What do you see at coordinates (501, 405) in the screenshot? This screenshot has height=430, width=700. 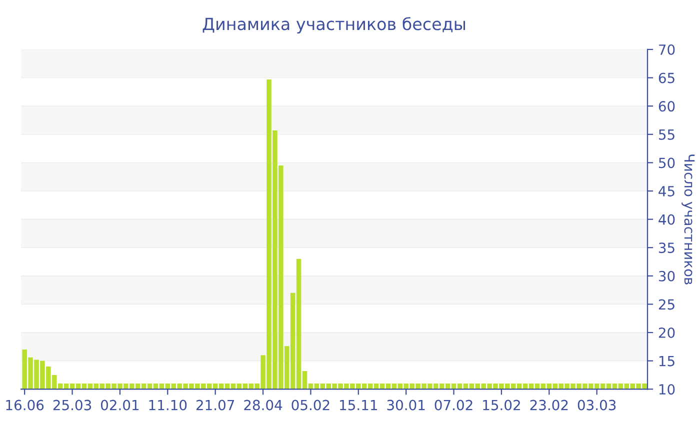 I see `x-tick-label: 15.02` at bounding box center [501, 405].